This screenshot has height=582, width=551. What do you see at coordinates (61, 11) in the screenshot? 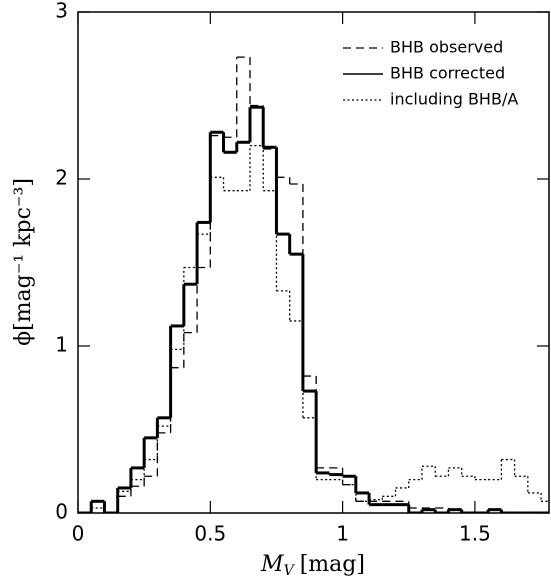
I see `y-tick-label: 3` at bounding box center [61, 11].